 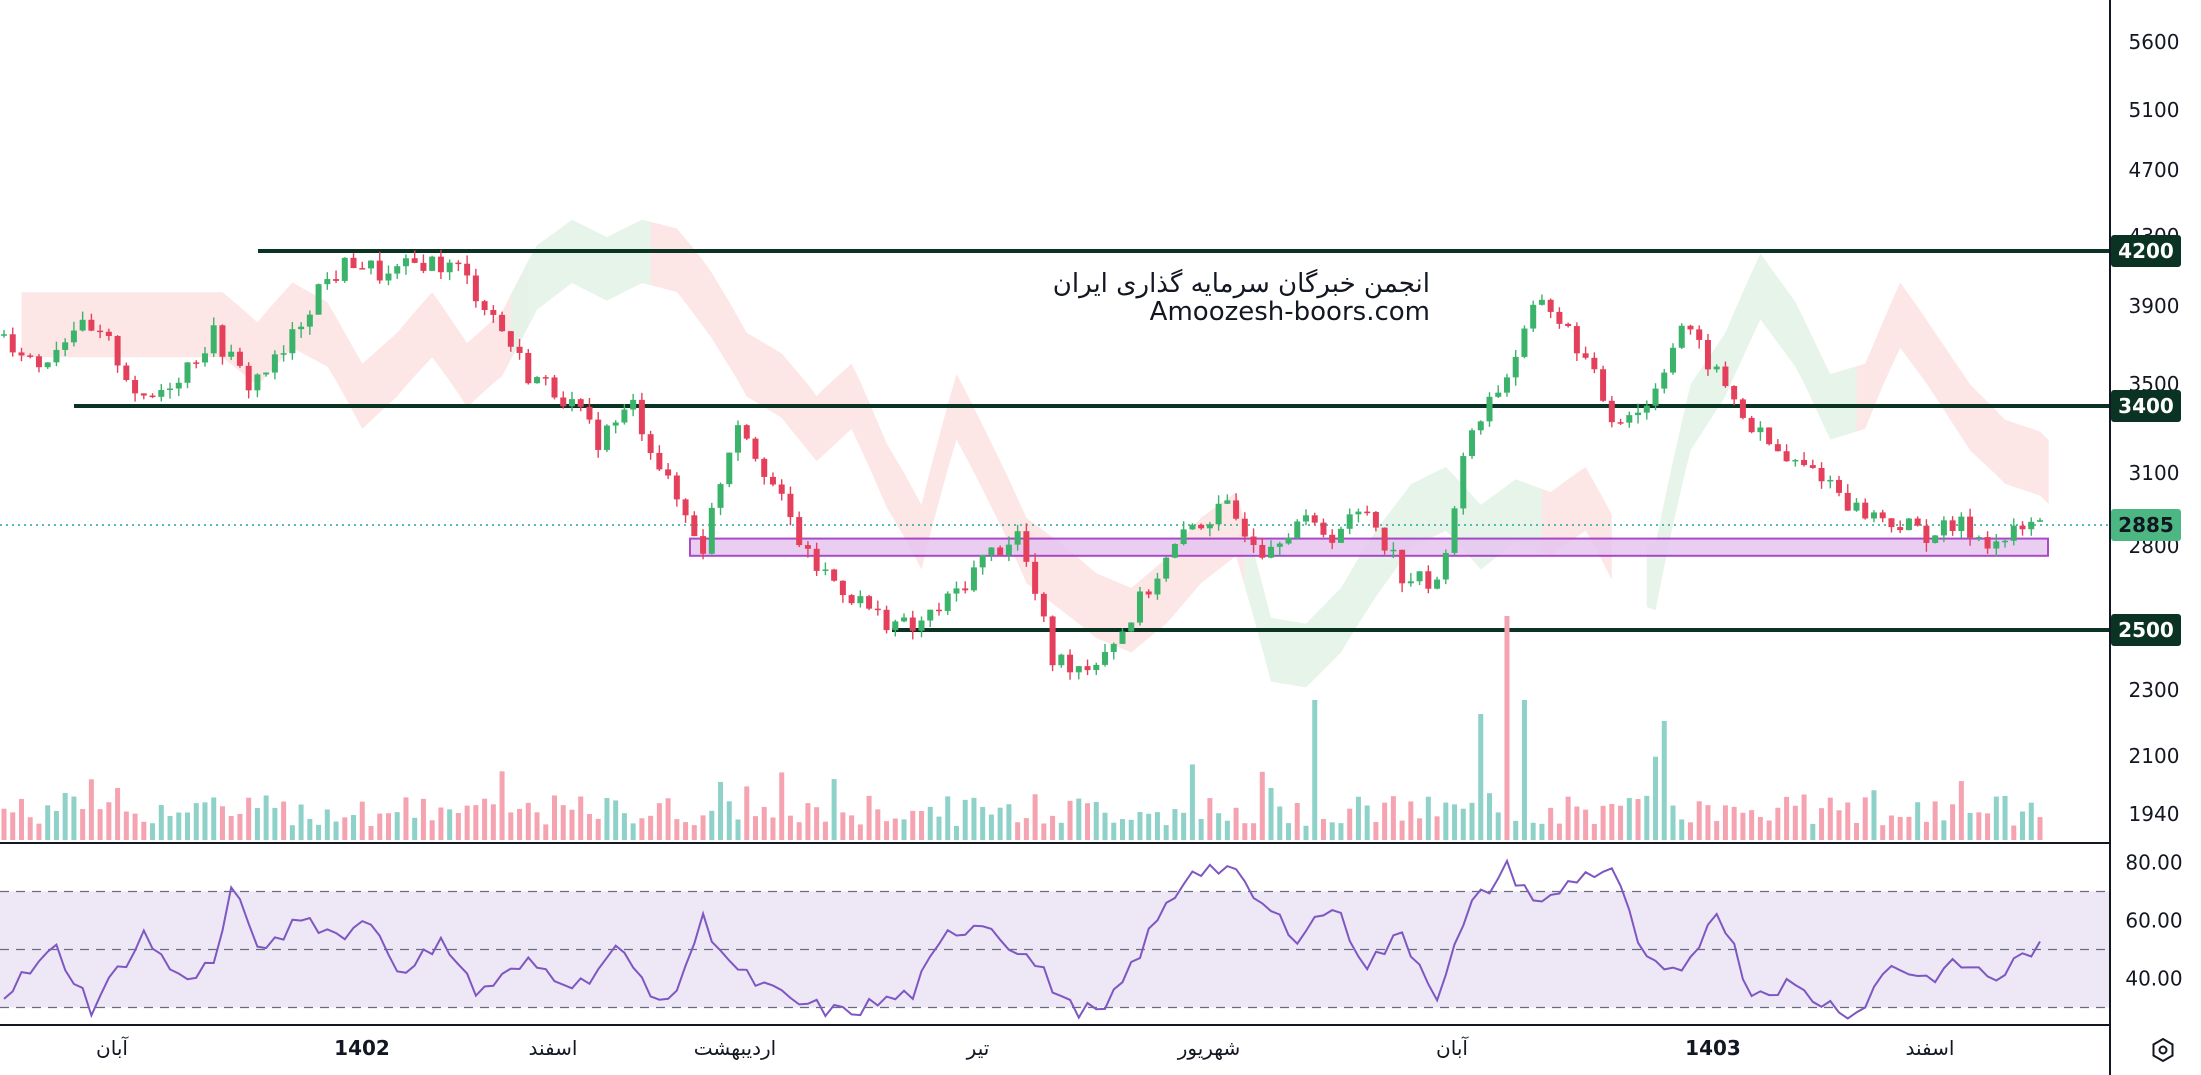 What do you see at coordinates (2163, 1050) in the screenshot?
I see `chart-settings-icon` at bounding box center [2163, 1050].